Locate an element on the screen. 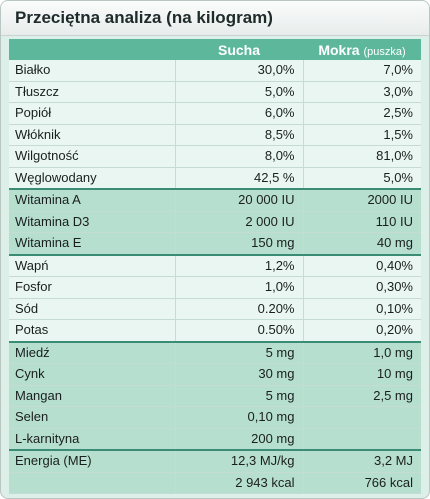  row-wet-value: 5,0% is located at coordinates (361, 178).